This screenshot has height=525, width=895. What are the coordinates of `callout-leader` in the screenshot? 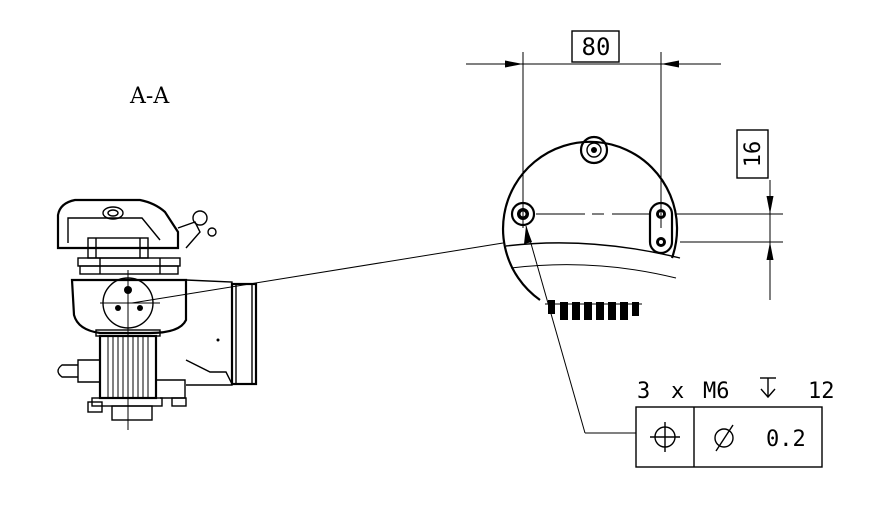 It's located at (580, 329).